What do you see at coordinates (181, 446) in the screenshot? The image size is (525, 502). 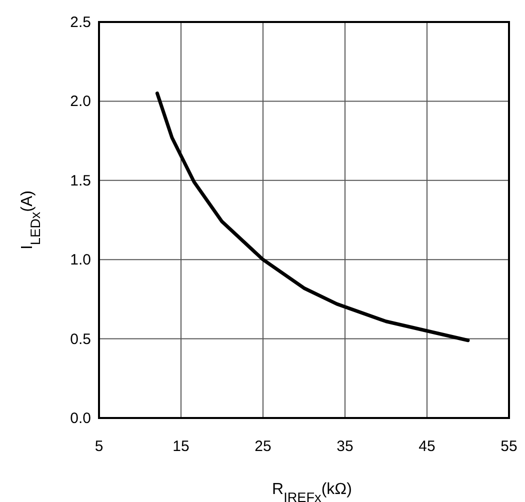 I see `x-tick-label: 15` at bounding box center [181, 446].